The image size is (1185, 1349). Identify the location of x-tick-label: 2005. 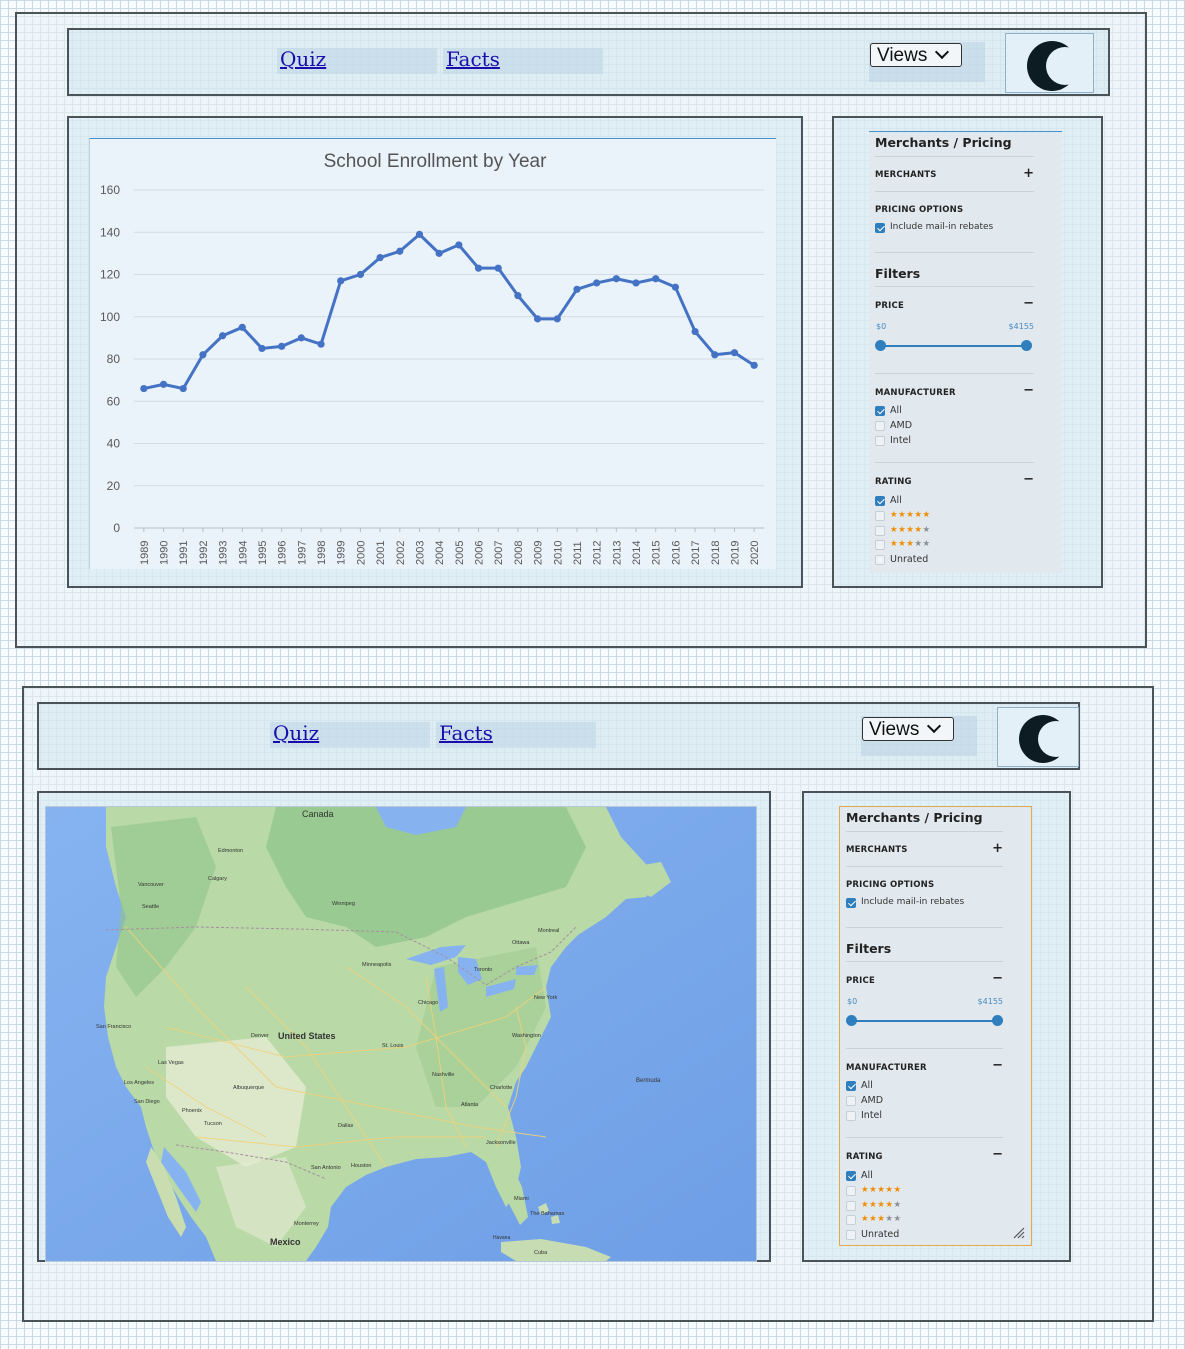
(460, 553).